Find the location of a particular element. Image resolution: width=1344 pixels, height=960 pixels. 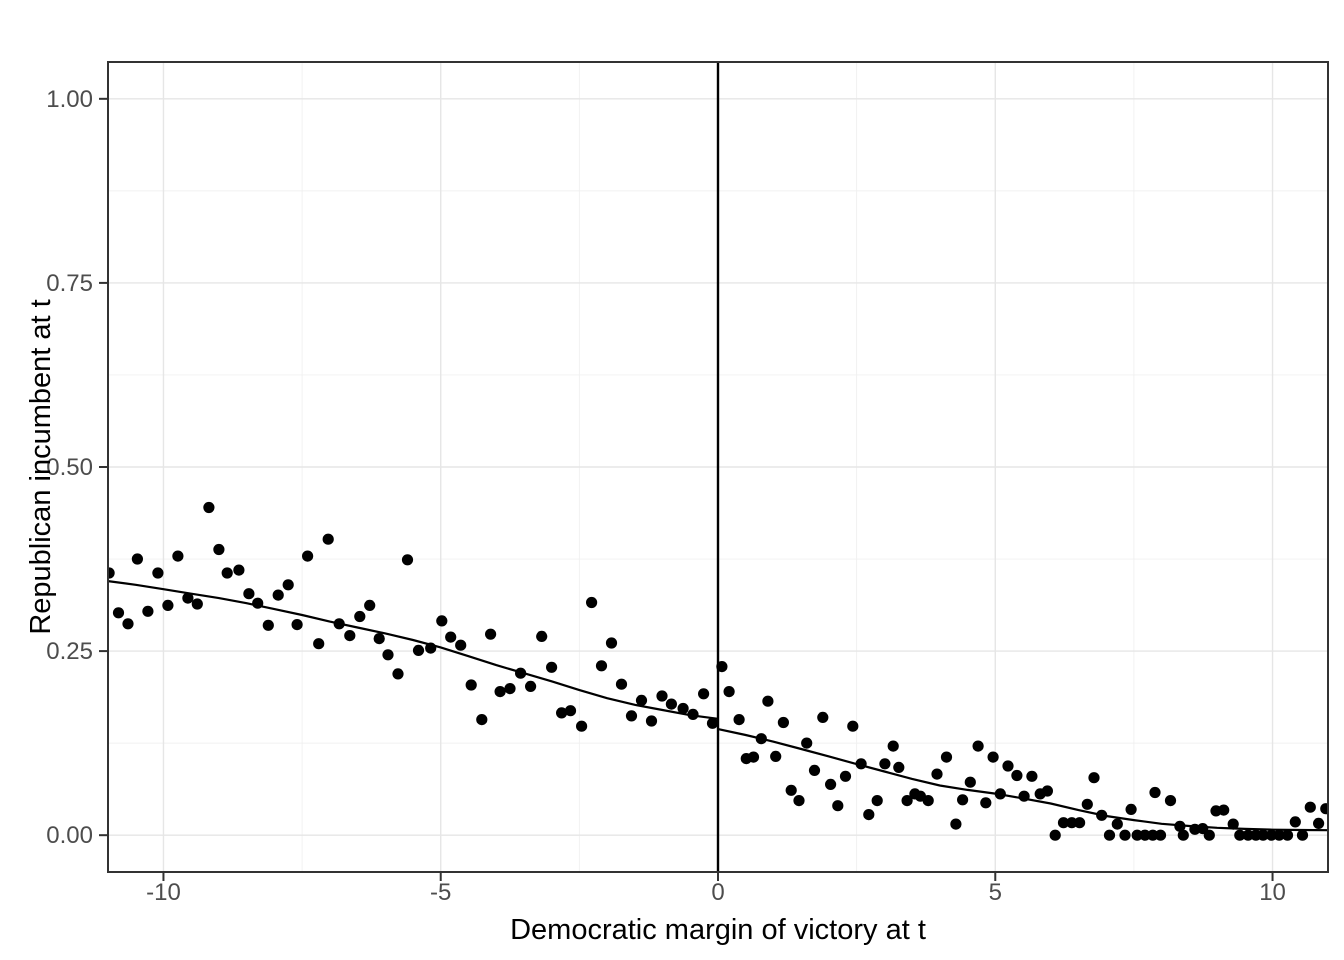

y-tick-label: 0.00 is located at coordinates (69, 835).